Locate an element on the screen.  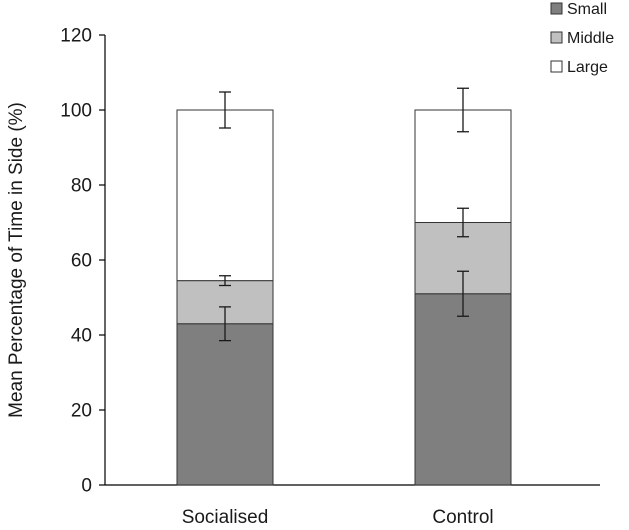
x-axis: Socialised Control is located at coordinates (352, 506).